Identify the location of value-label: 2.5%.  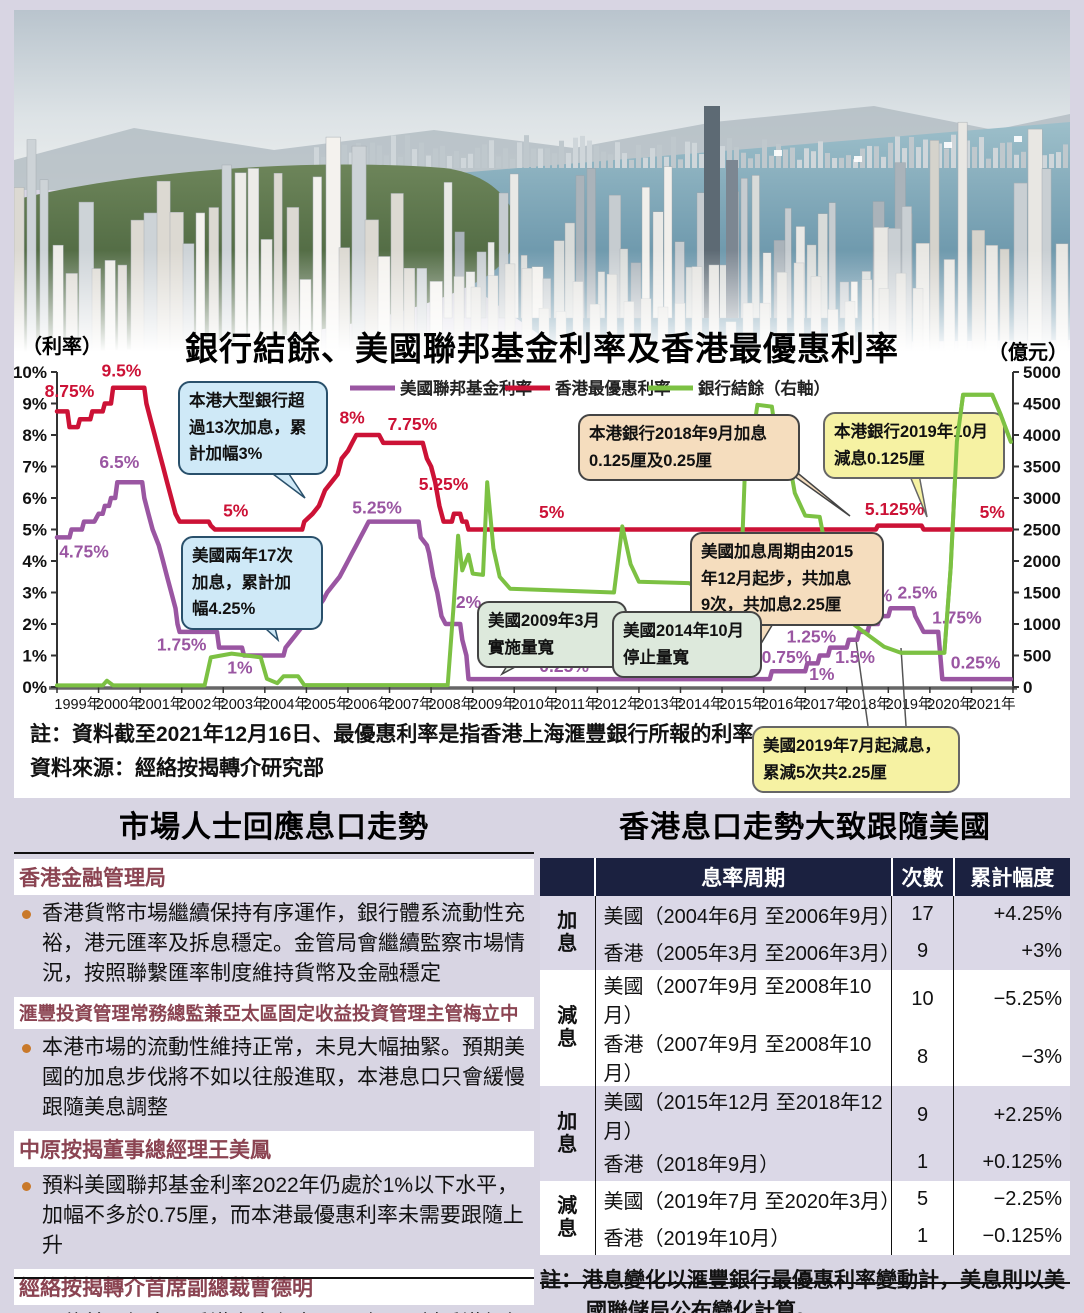
(917, 593).